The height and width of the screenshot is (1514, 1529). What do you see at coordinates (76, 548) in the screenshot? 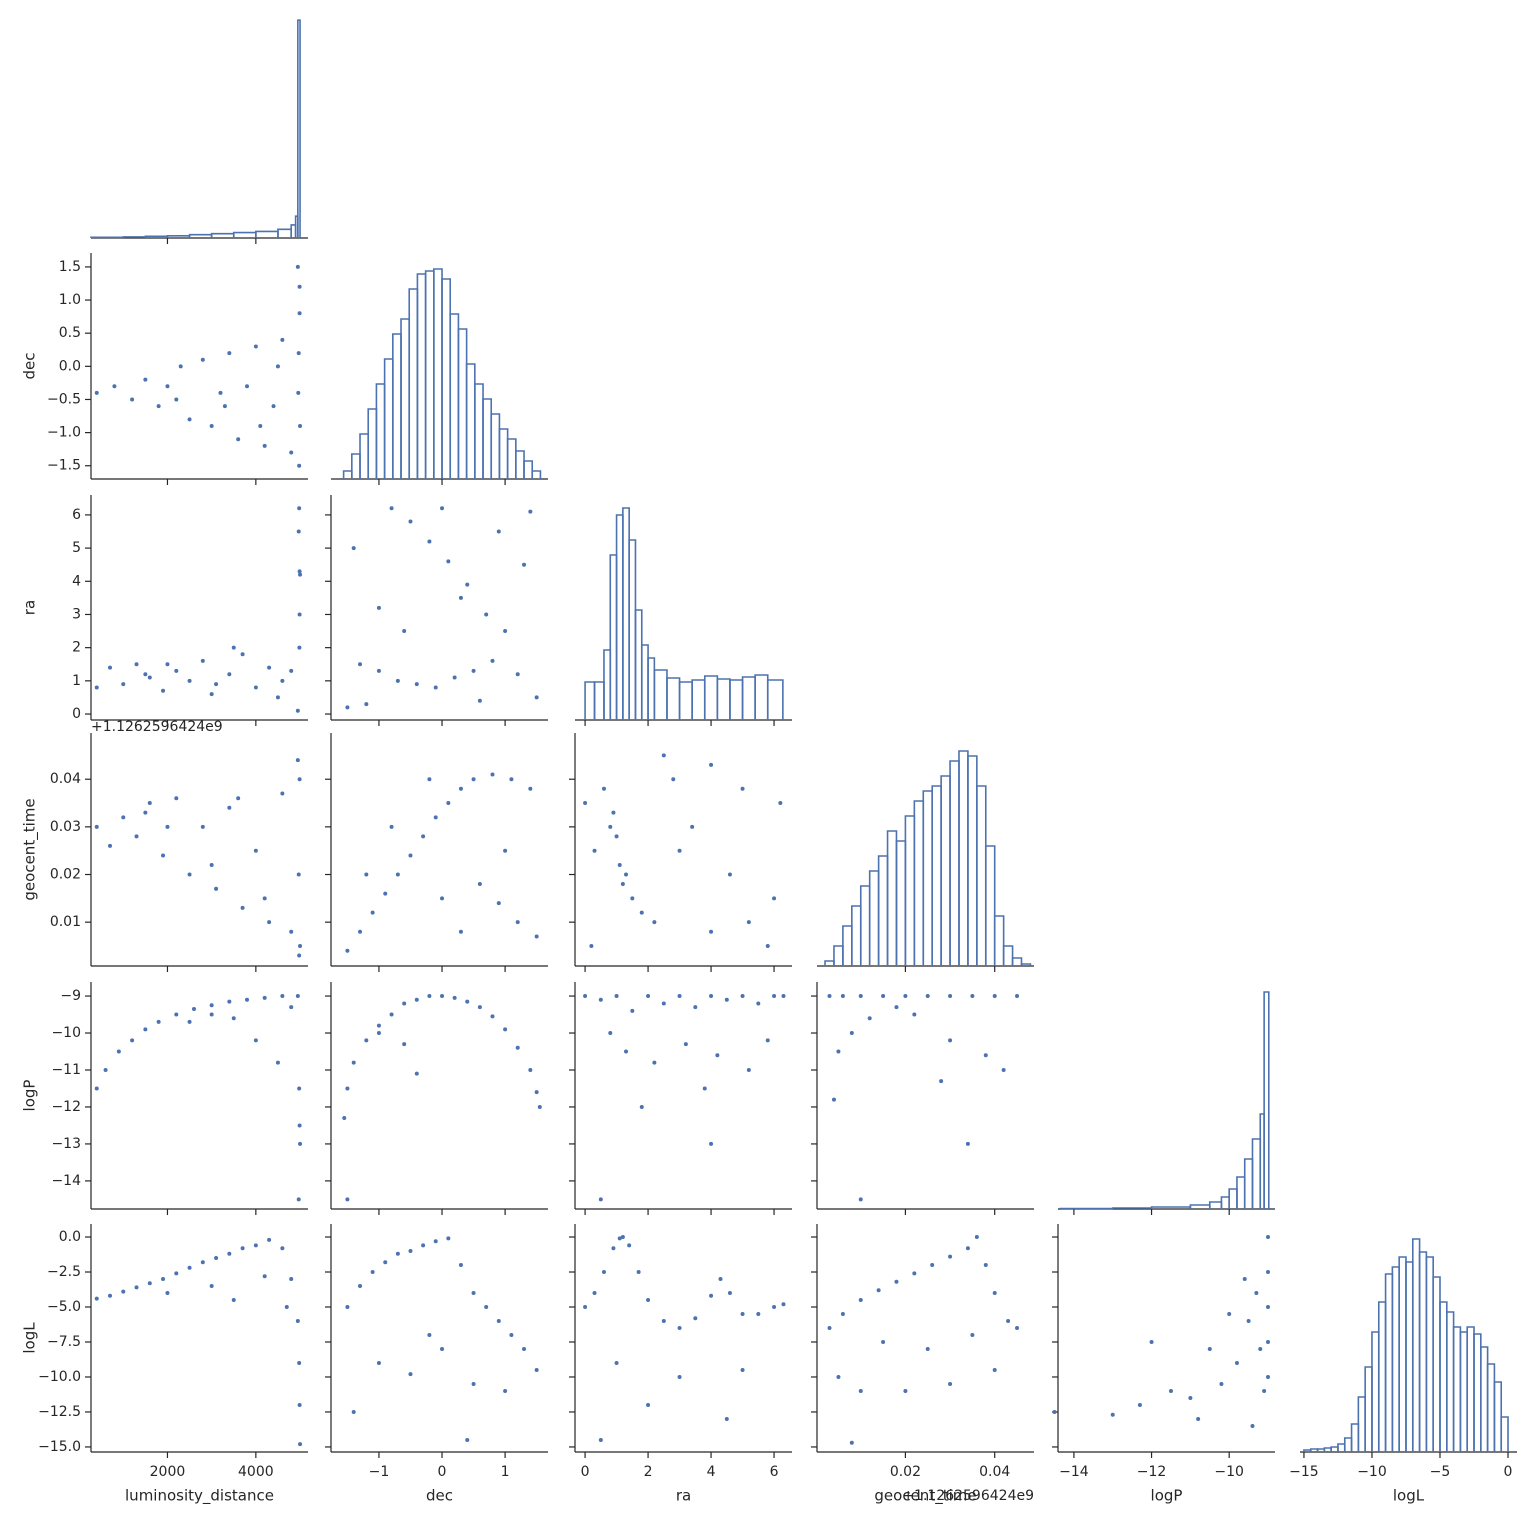
I see `y-tick-label: 5` at bounding box center [76, 548].